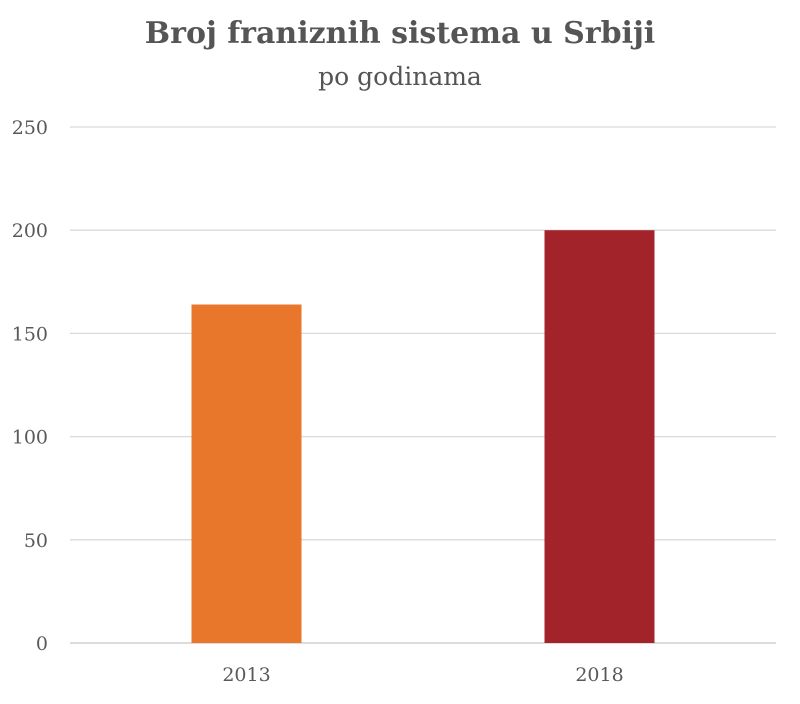 The image size is (800, 704). What do you see at coordinates (246, 675) in the screenshot?
I see `x-tick-label: 2013` at bounding box center [246, 675].